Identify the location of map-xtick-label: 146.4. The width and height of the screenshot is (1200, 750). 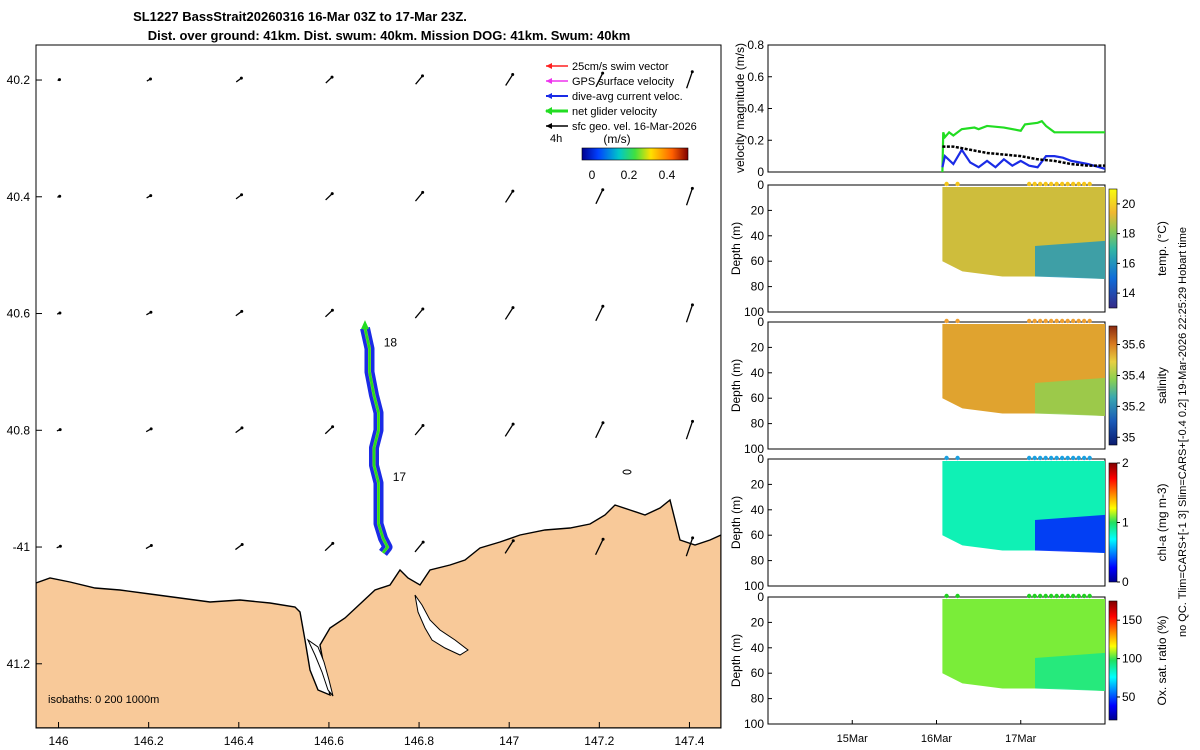
(239, 741).